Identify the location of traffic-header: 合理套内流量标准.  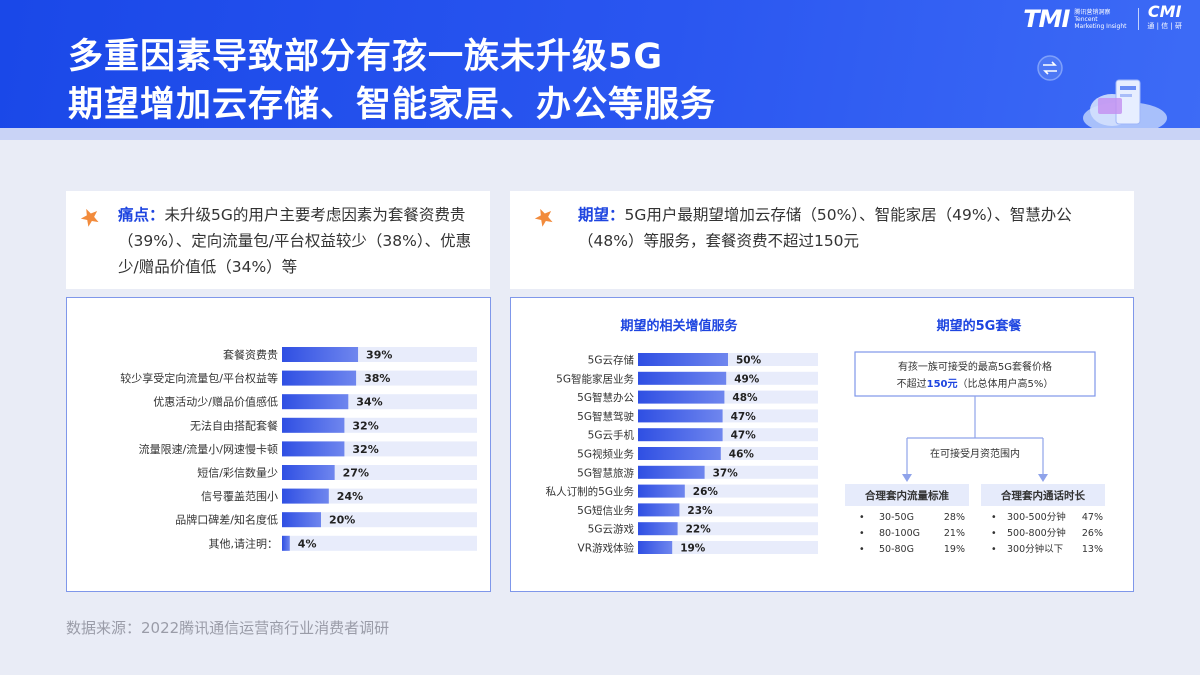
(906, 495).